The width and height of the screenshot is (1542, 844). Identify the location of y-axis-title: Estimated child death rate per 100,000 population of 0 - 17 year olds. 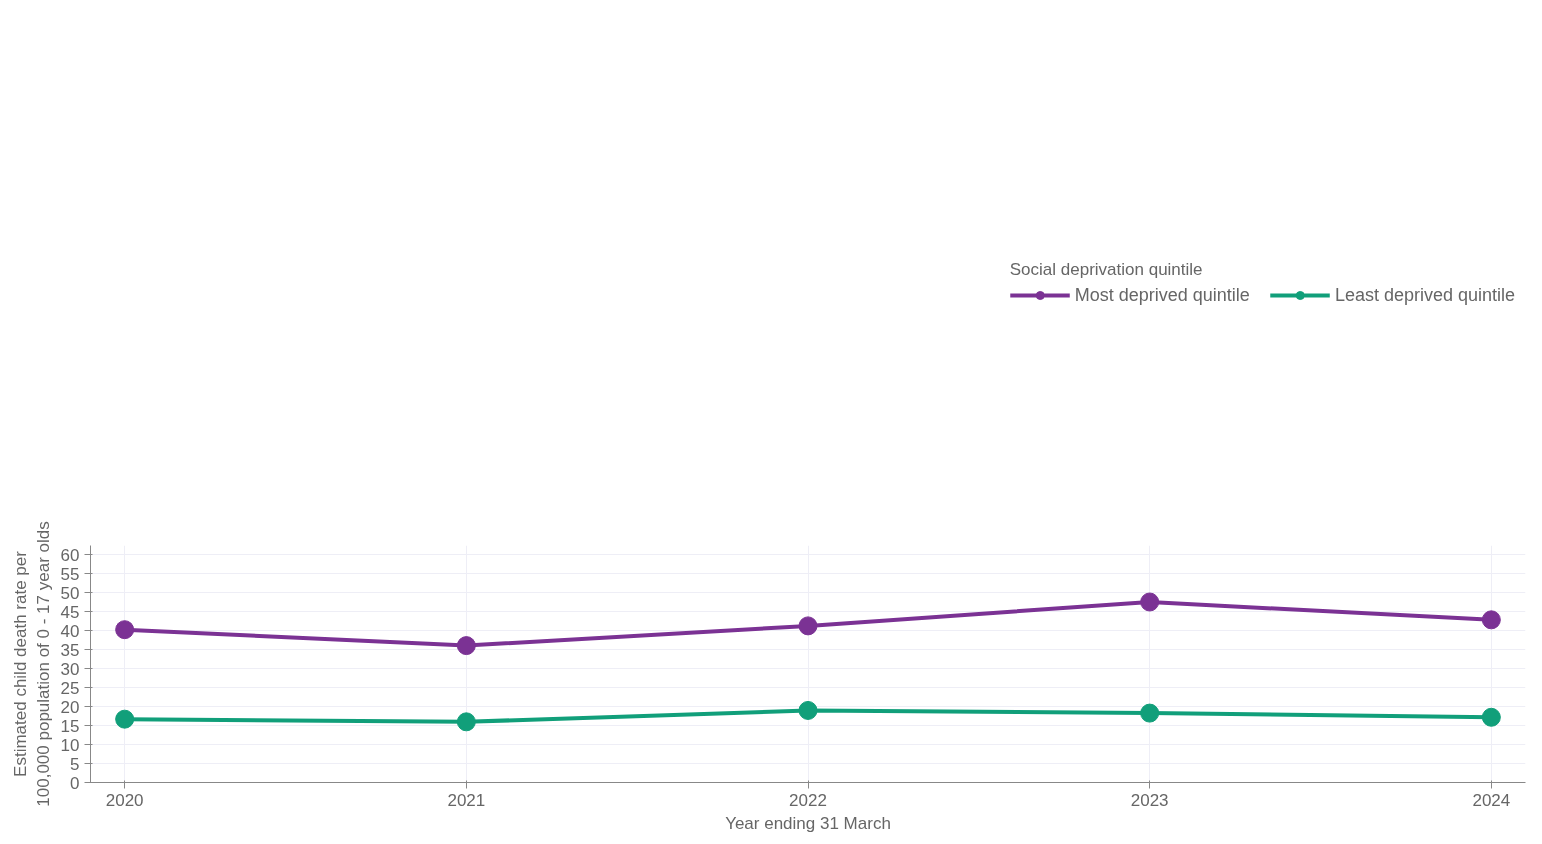
(31, 664).